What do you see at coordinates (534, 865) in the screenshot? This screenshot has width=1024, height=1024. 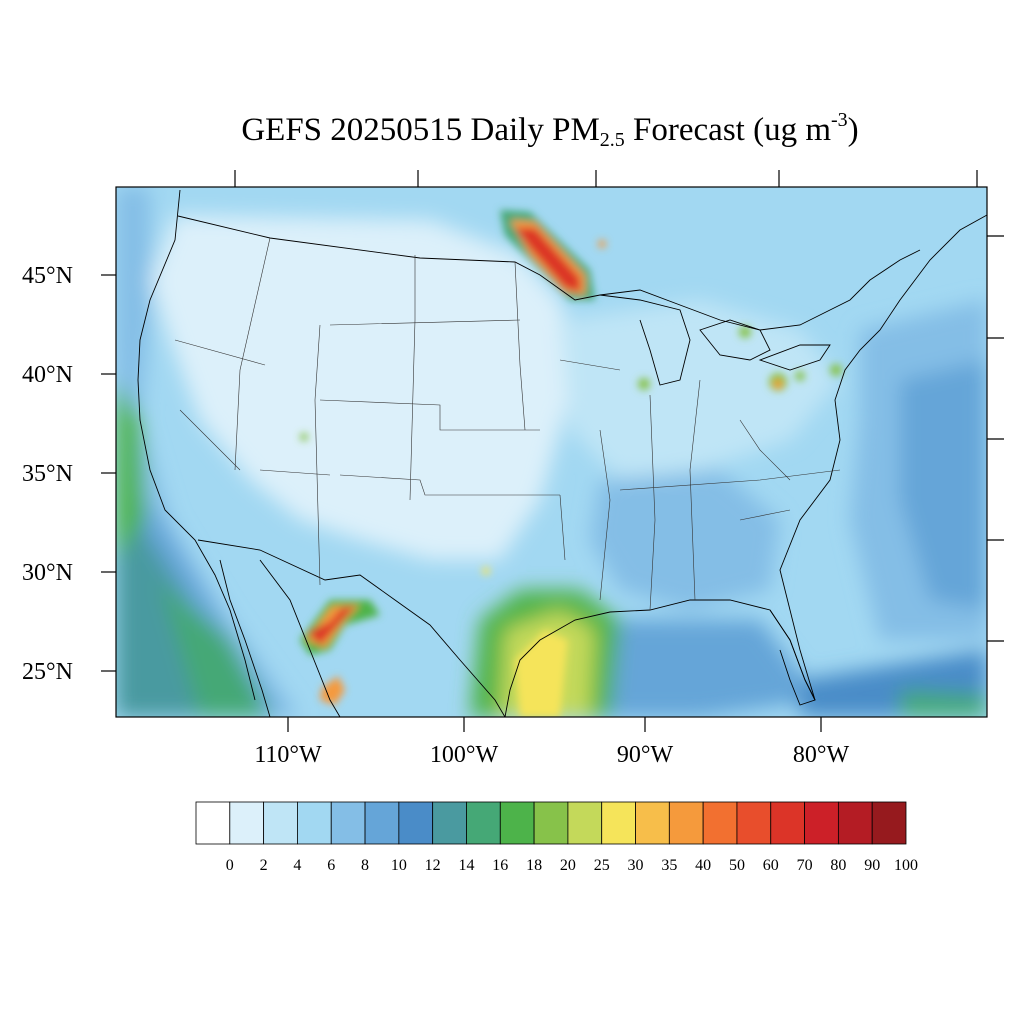 I see `colorbar-label: 18` at bounding box center [534, 865].